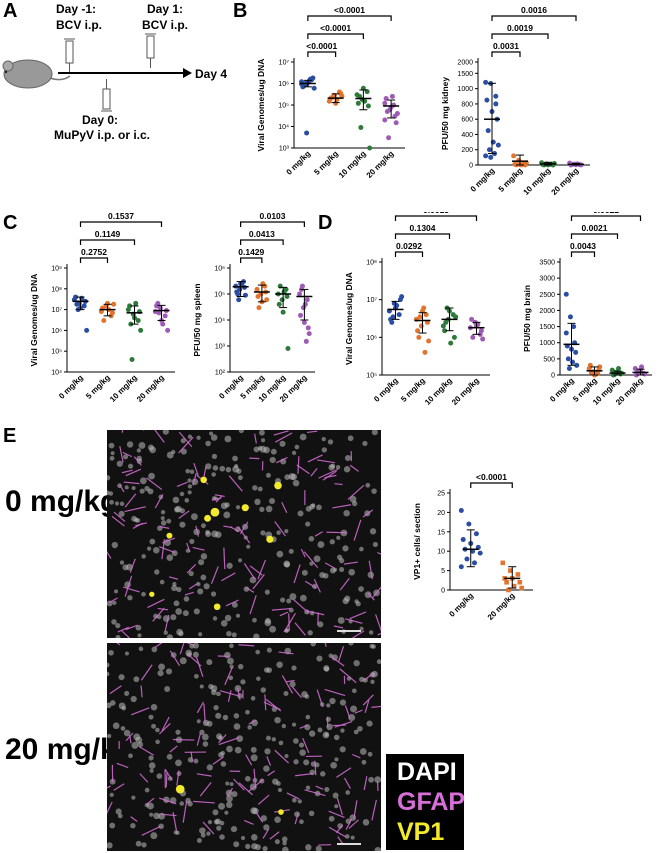  I want to click on x-tick-label: 10 mg/kg, so click(352, 164).